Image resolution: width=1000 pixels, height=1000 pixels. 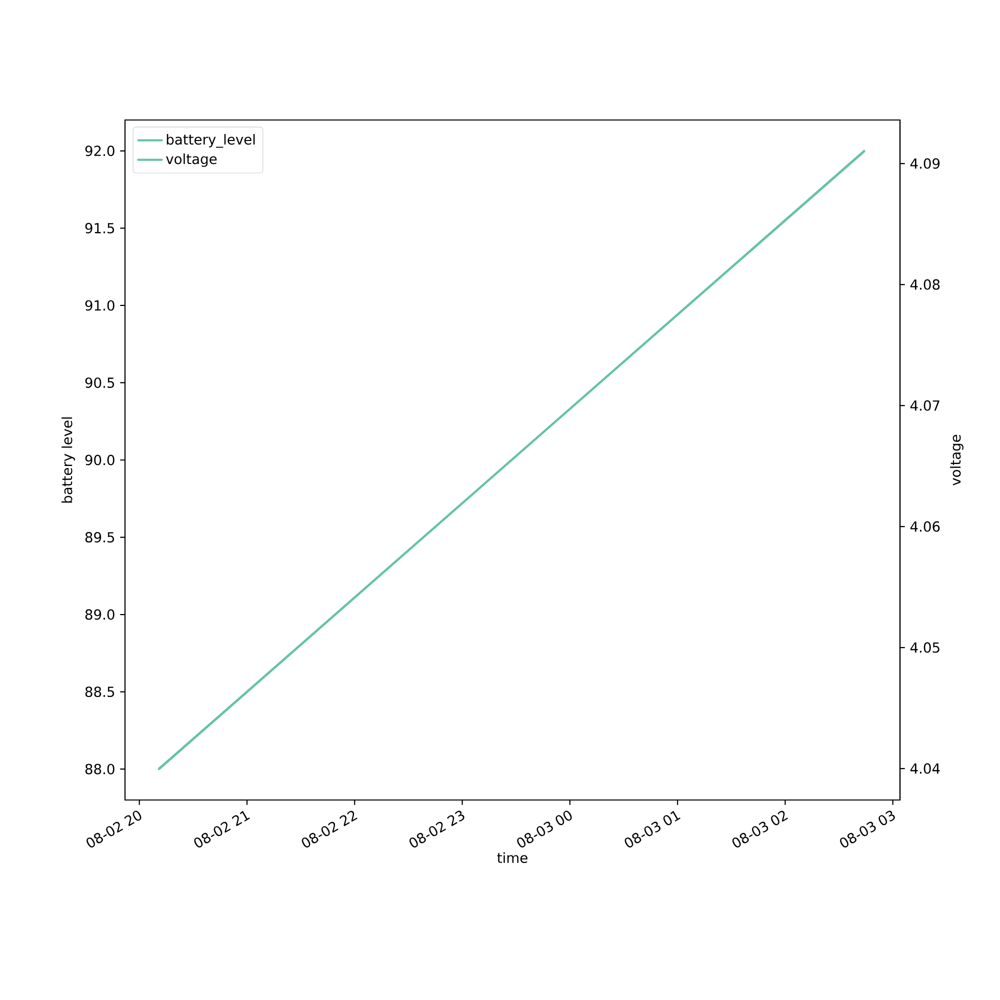 I want to click on y2-tick-label: 4.09, so click(x=925, y=163).